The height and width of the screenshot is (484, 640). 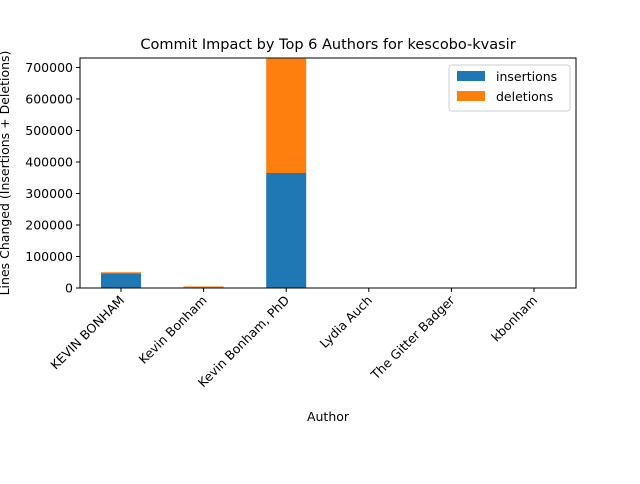 I want to click on y-tick-label: 400000, so click(x=49, y=161).